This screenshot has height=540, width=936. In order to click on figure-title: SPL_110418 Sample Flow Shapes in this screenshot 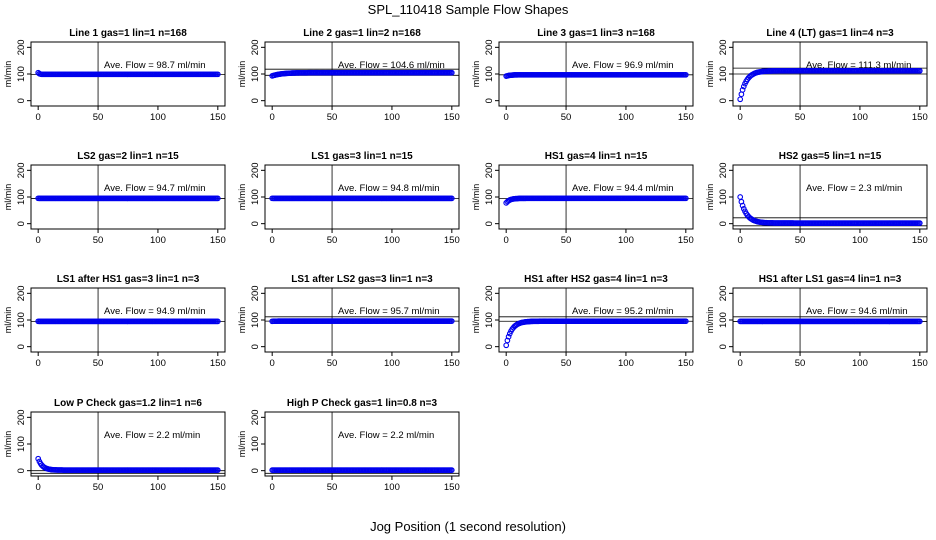, I will do `click(468, 9)`.